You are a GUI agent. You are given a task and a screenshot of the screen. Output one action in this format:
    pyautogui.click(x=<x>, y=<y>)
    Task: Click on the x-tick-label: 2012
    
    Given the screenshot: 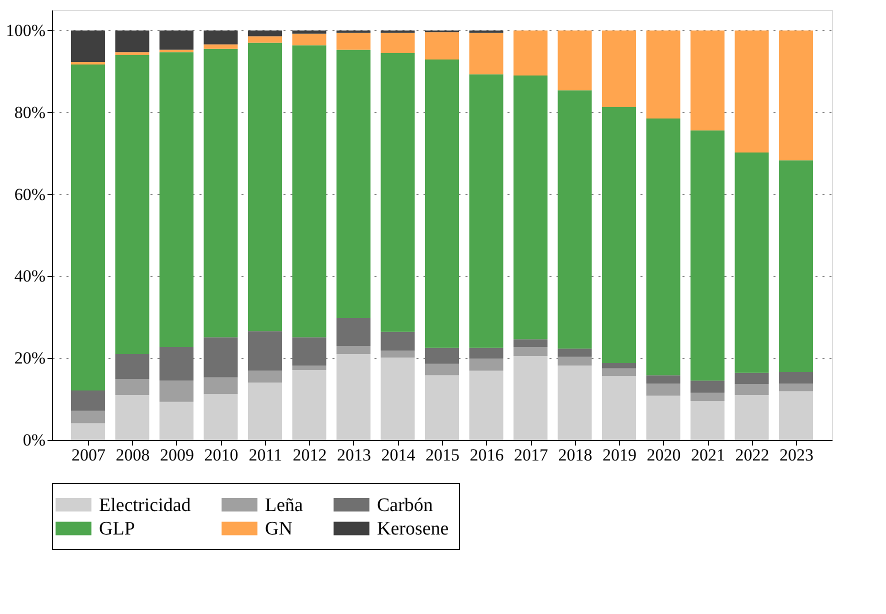 What is the action you would take?
    pyautogui.click(x=309, y=455)
    